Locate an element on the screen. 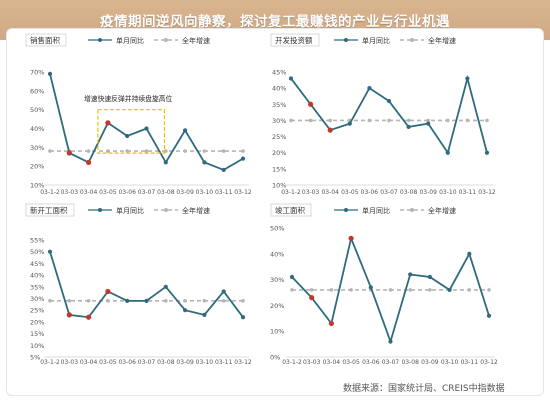 The image size is (550, 400). data-source-note: 数据来源：国家统计局、CREIS中指数据 is located at coordinates (424, 389).